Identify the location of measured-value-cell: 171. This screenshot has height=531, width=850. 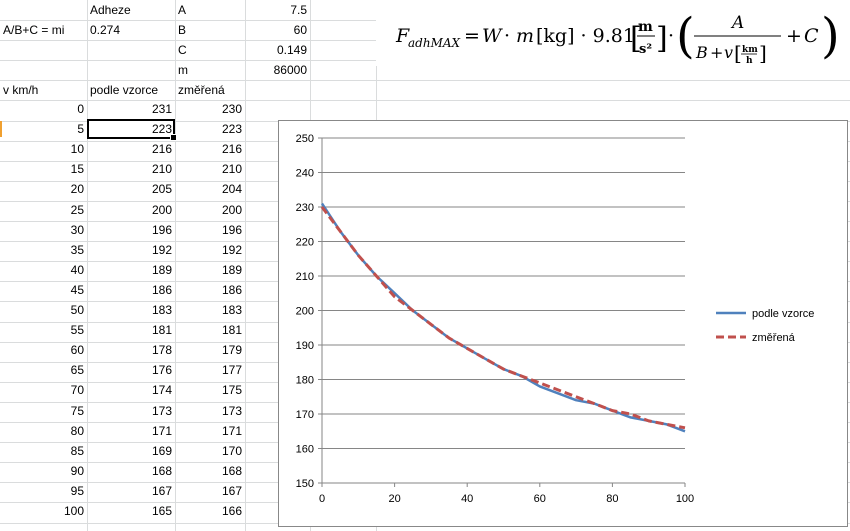
(231, 431).